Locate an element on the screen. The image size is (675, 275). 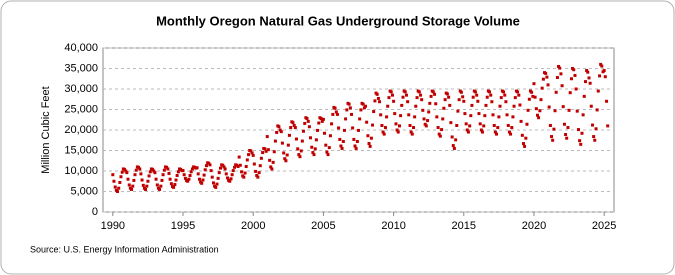
y-tick-label: 35,000 is located at coordinates (81, 68).